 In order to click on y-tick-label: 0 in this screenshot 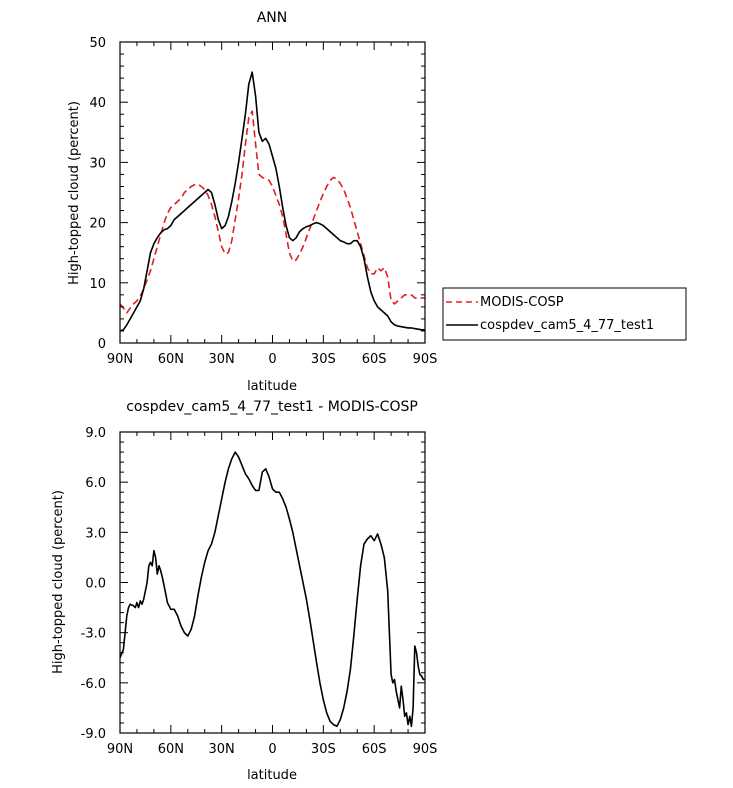, I will do `click(102, 344)`.